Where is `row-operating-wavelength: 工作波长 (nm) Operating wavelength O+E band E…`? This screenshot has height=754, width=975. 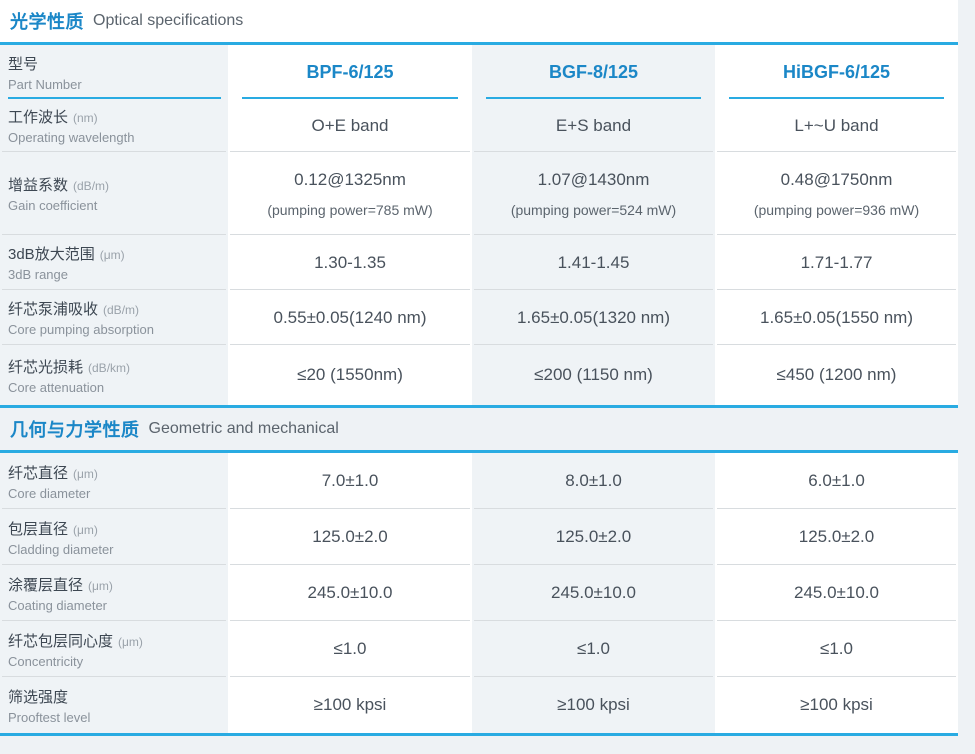 row-operating-wavelength: 工作波长 (nm) Operating wavelength O+E band E… is located at coordinates (479, 125).